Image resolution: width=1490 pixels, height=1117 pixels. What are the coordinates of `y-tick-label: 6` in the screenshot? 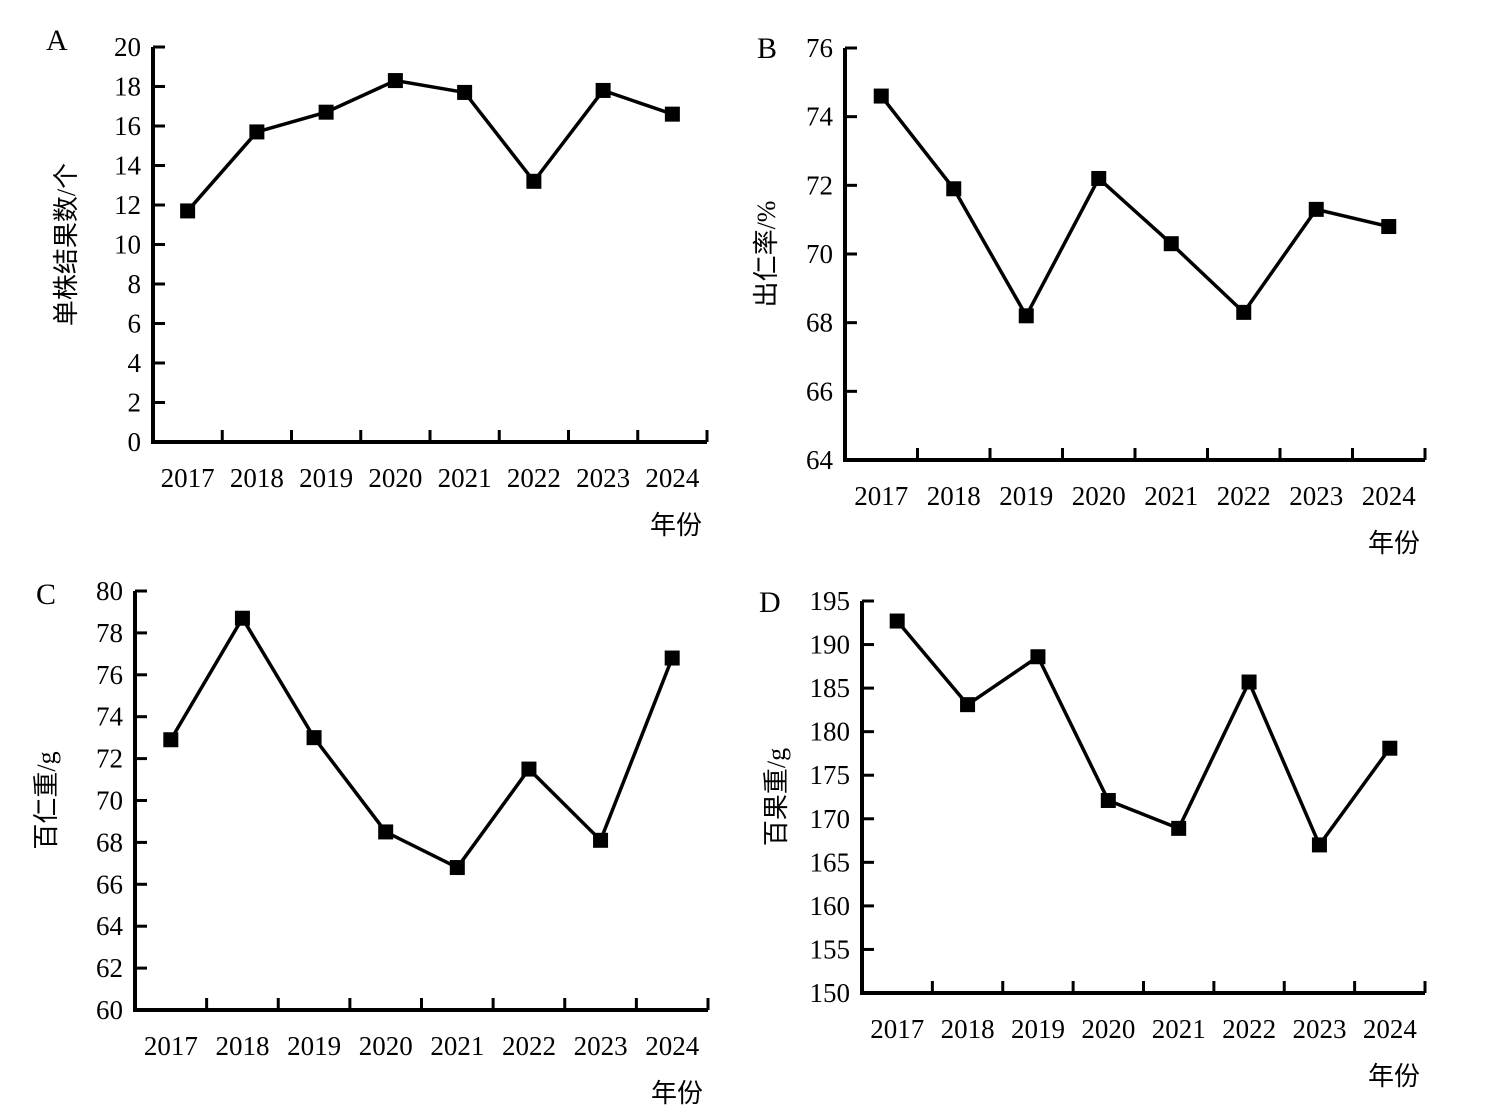 It's located at (135, 324).